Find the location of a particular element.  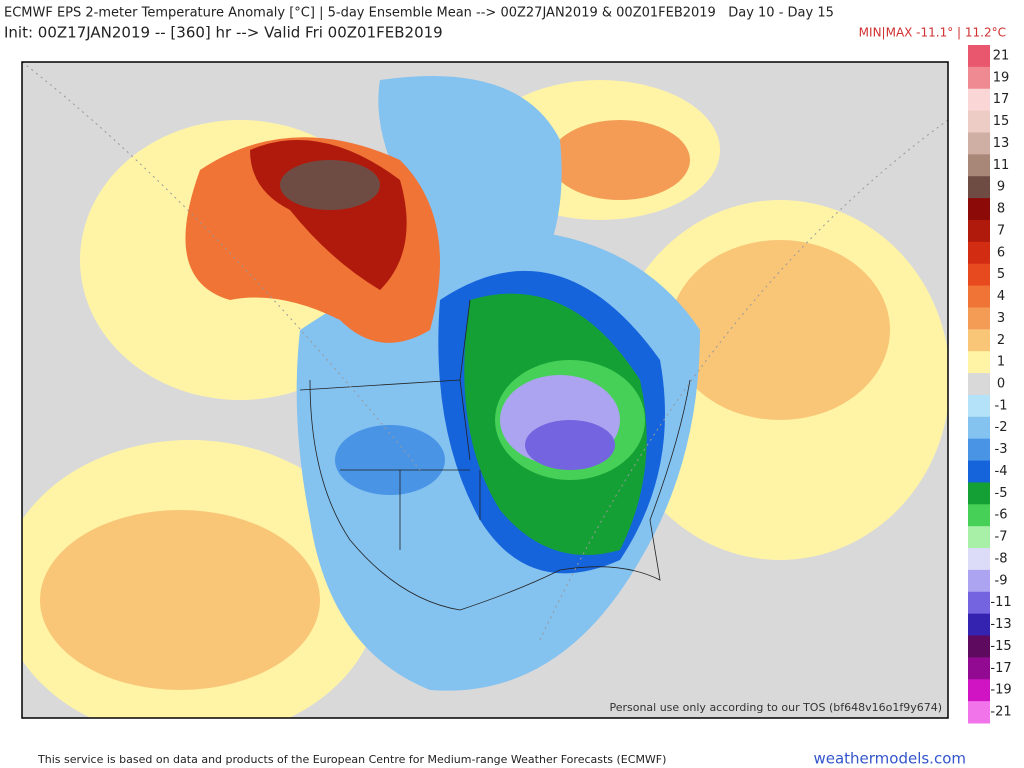

colorbar-label: -4 is located at coordinates (1001, 471).